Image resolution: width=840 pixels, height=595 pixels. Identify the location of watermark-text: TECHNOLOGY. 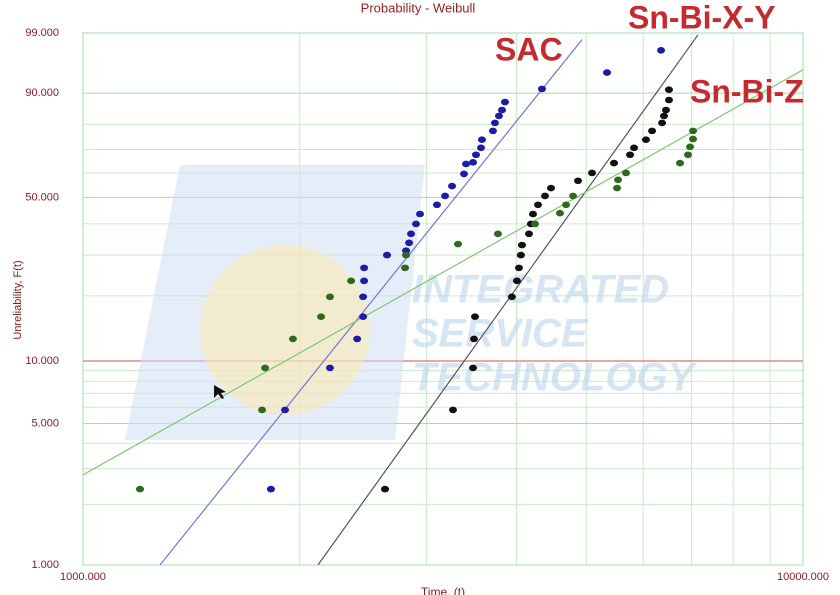
(555, 378).